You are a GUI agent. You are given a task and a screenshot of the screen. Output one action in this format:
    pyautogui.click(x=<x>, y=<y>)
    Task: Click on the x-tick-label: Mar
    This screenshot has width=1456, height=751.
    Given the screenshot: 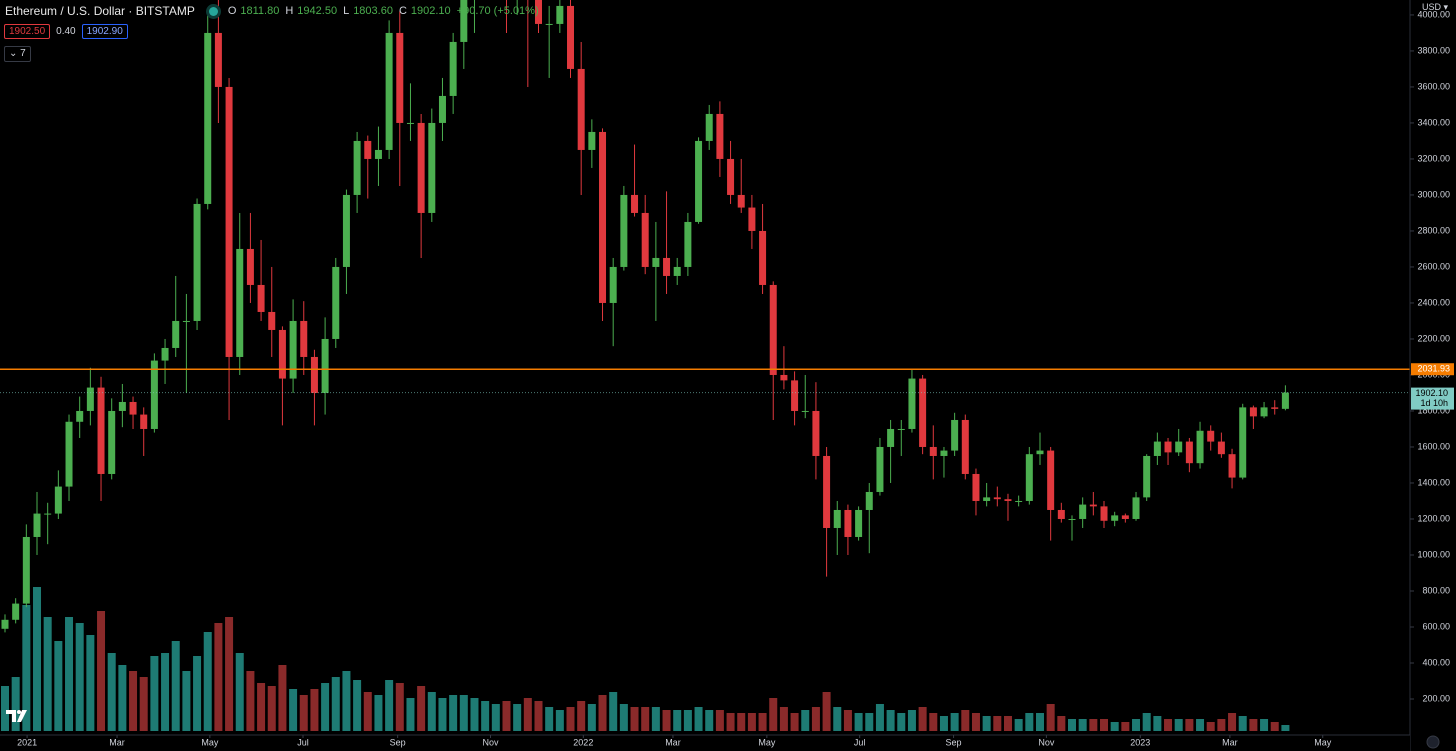 What is the action you would take?
    pyautogui.click(x=1230, y=742)
    